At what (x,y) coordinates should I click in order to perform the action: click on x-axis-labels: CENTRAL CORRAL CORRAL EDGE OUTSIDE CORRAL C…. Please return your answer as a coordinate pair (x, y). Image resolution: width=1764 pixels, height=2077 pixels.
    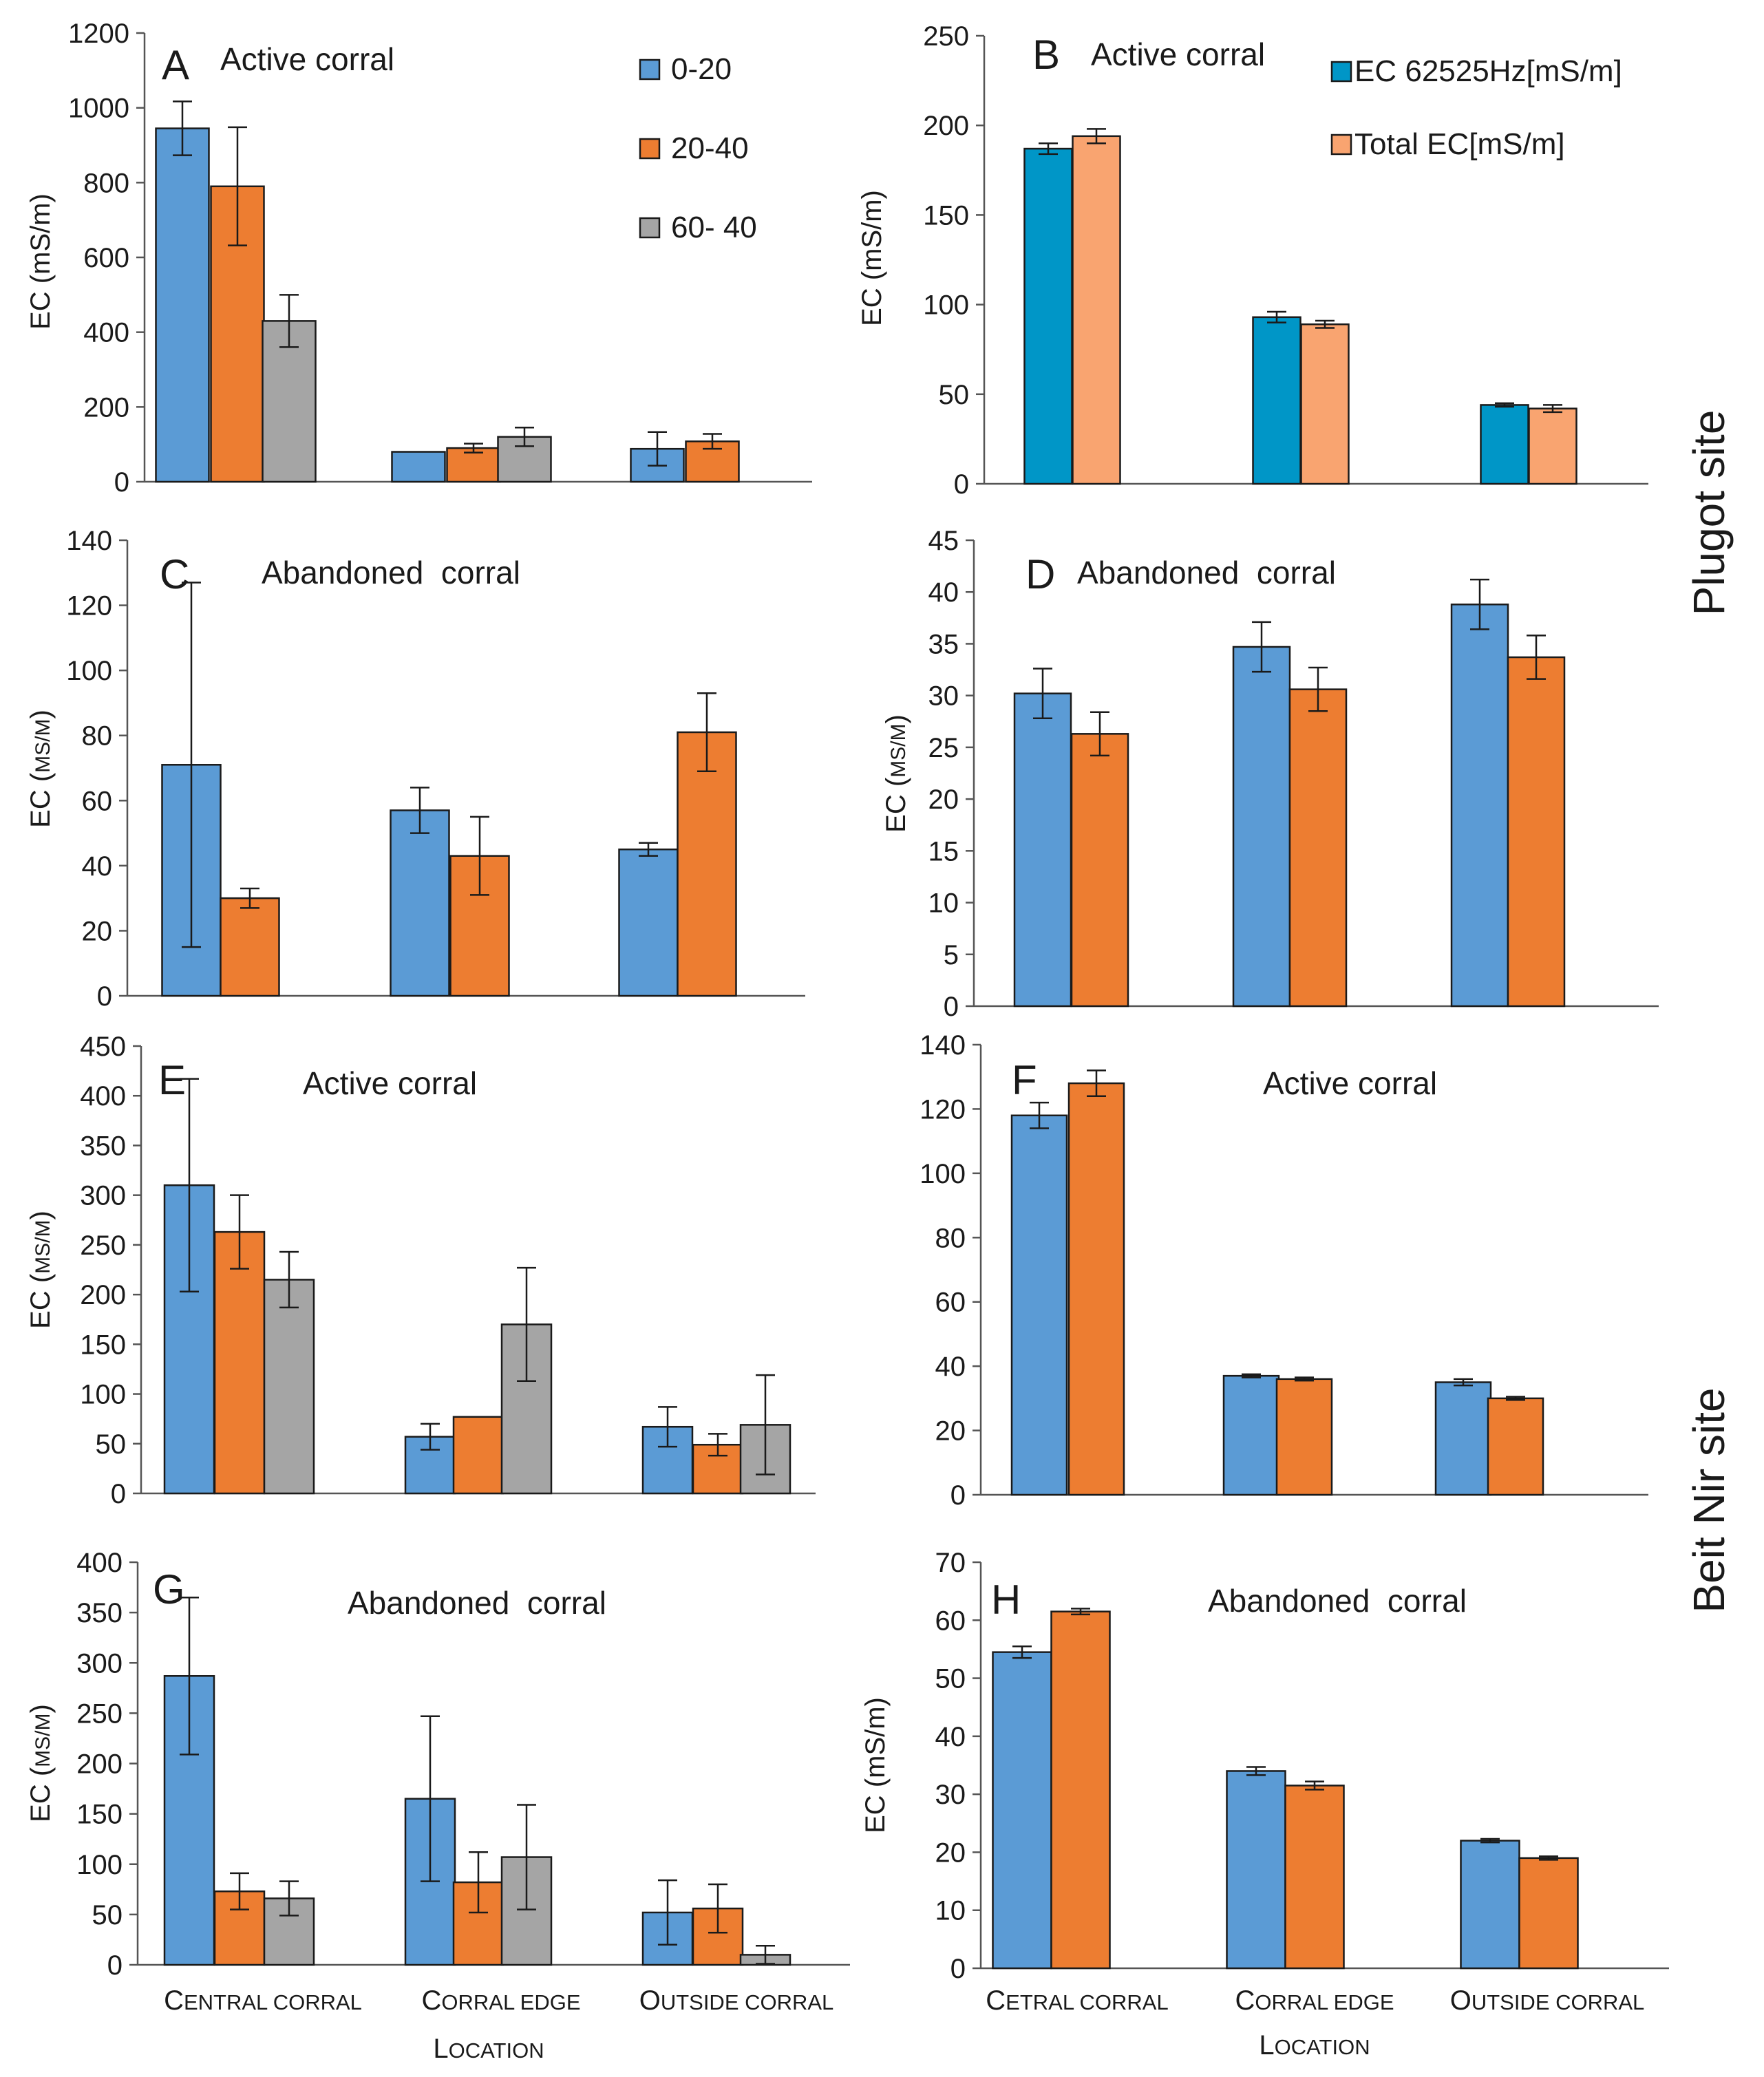
    Looking at the image, I should click on (904, 2024).